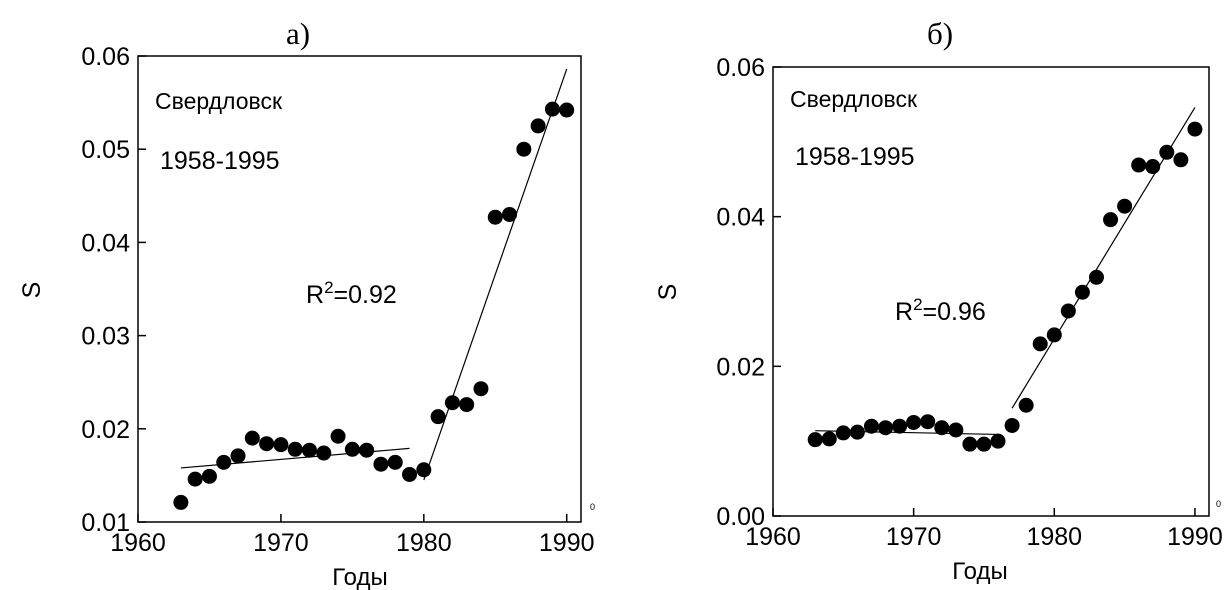 This screenshot has width=1227, height=590. What do you see at coordinates (105, 523) in the screenshot?
I see `y-tick-label: 0.01` at bounding box center [105, 523].